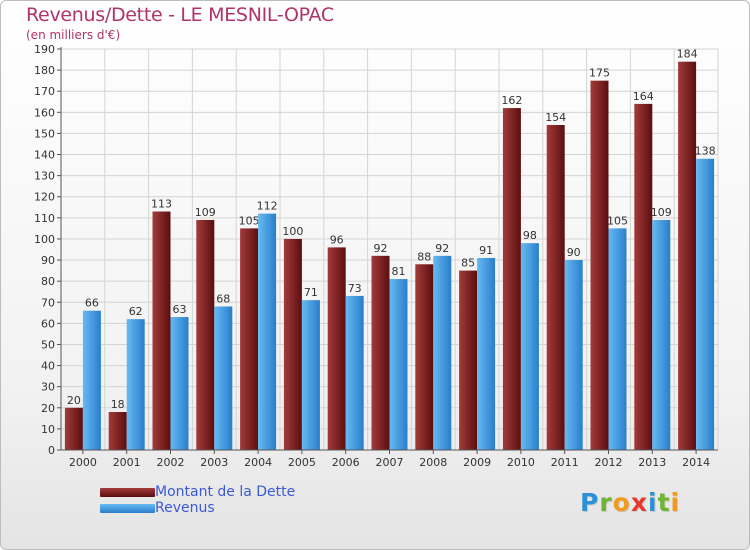 This screenshot has width=750, height=550. Describe the element at coordinates (292, 231) in the screenshot. I see `data-label-dette: 100` at that location.